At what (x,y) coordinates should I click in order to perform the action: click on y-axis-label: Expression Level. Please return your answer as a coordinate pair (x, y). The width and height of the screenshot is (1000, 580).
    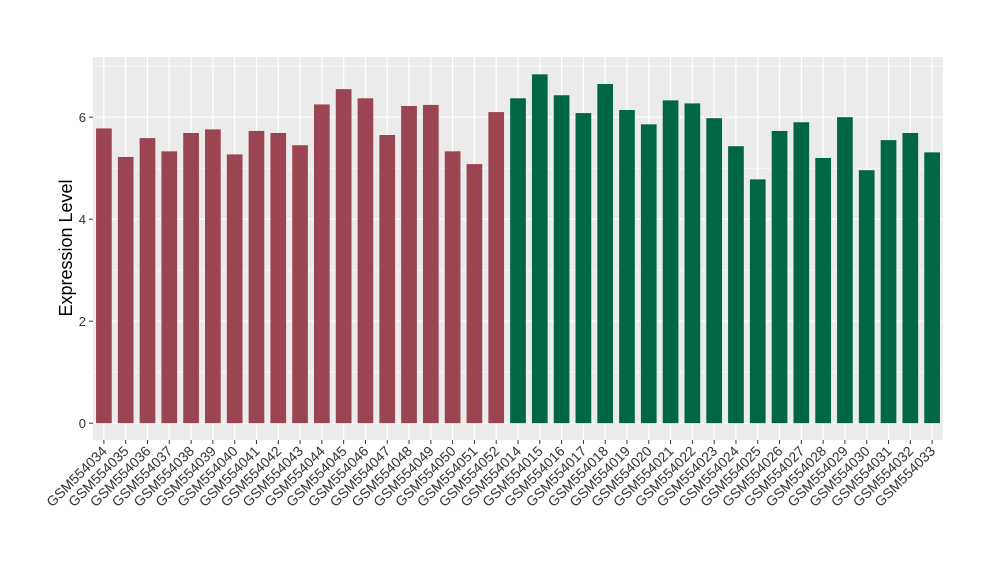
    Looking at the image, I should click on (66, 247).